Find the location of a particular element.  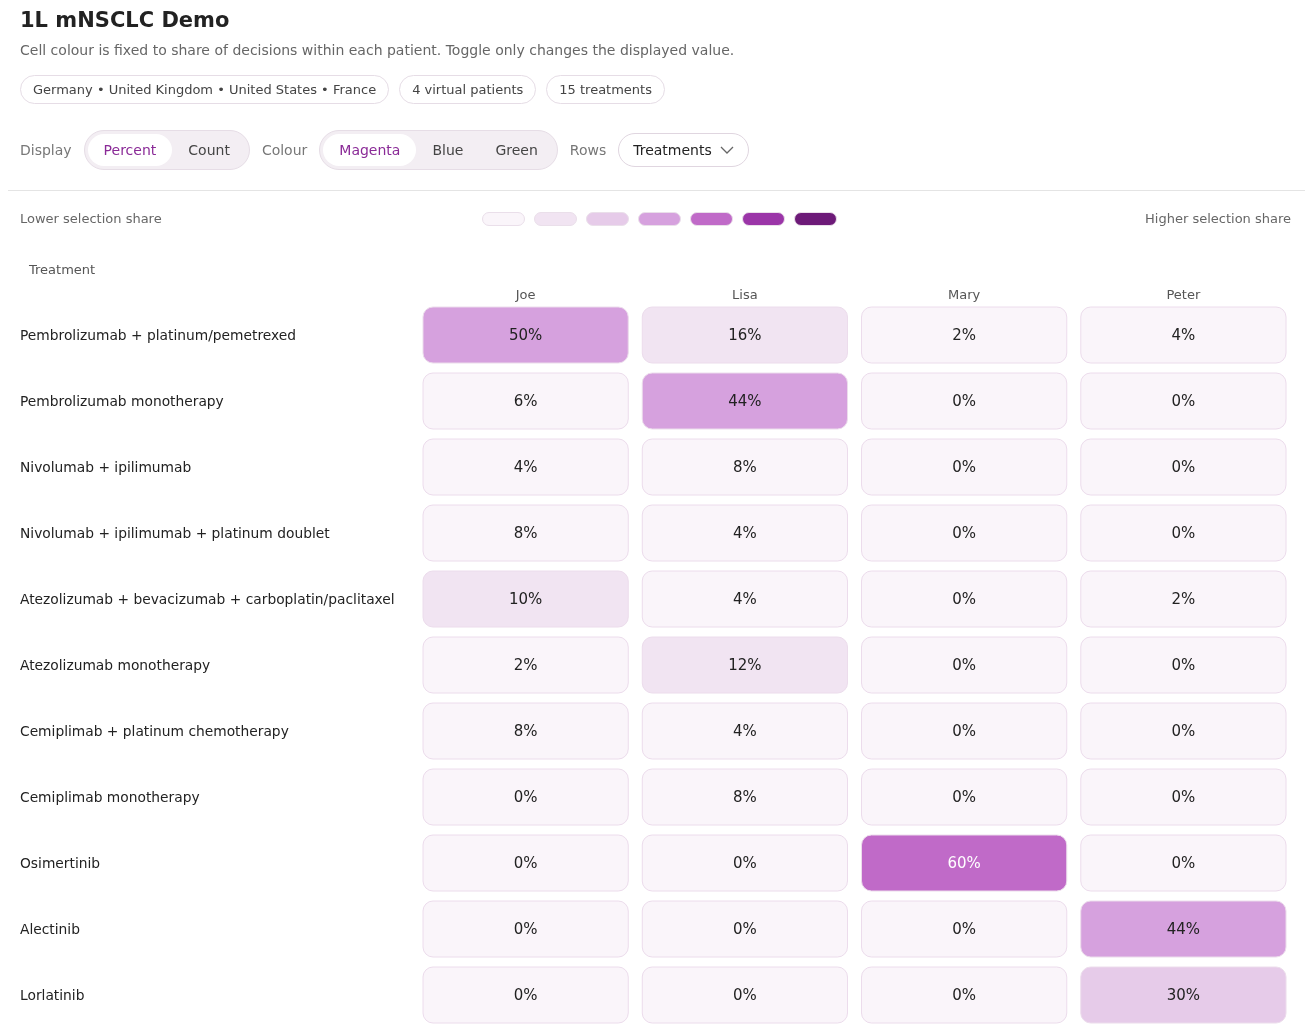

text: Rows is located at coordinates (588, 150).